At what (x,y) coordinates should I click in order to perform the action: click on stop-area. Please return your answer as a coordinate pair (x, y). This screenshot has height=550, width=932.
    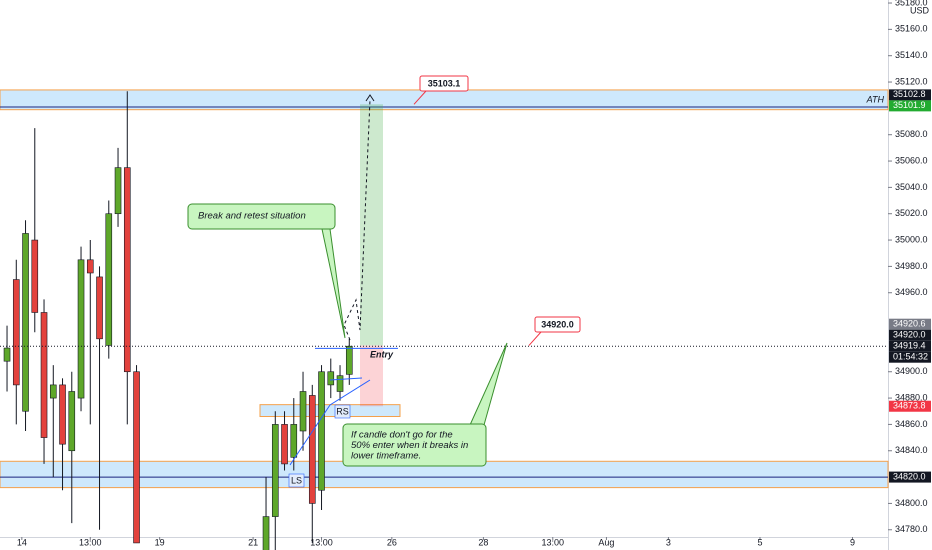
    Looking at the image, I should click on (371, 376).